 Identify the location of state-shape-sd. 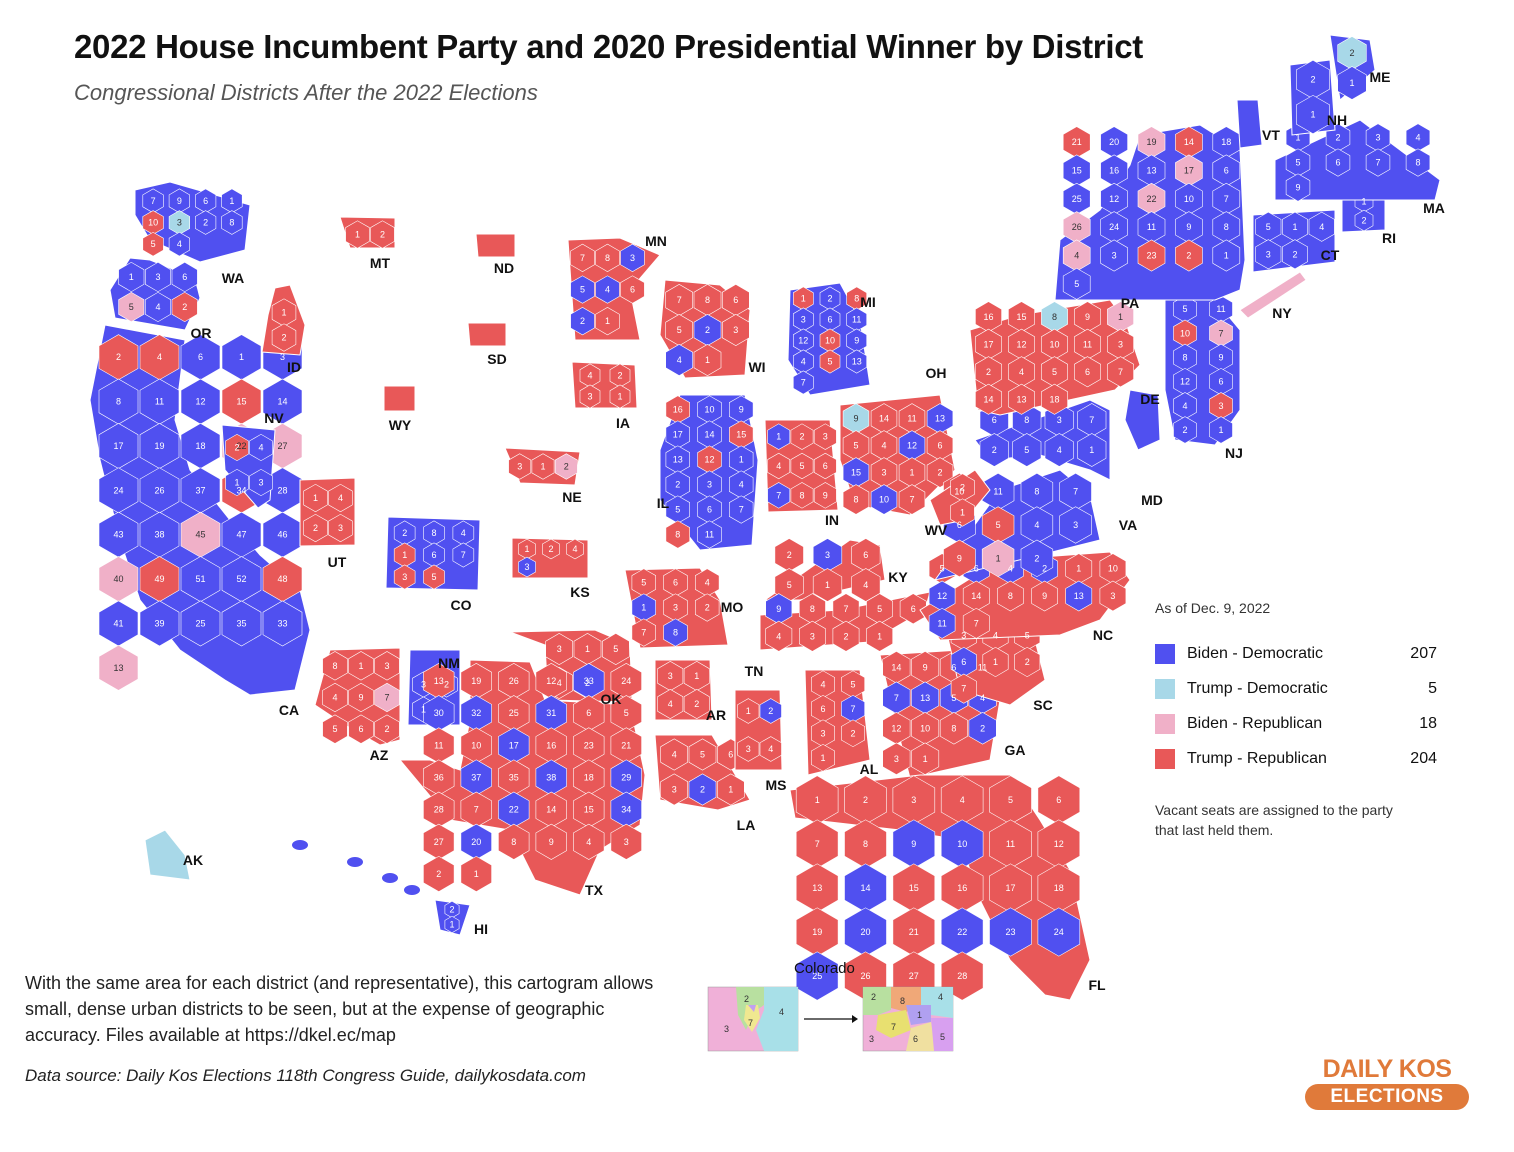
(487, 334).